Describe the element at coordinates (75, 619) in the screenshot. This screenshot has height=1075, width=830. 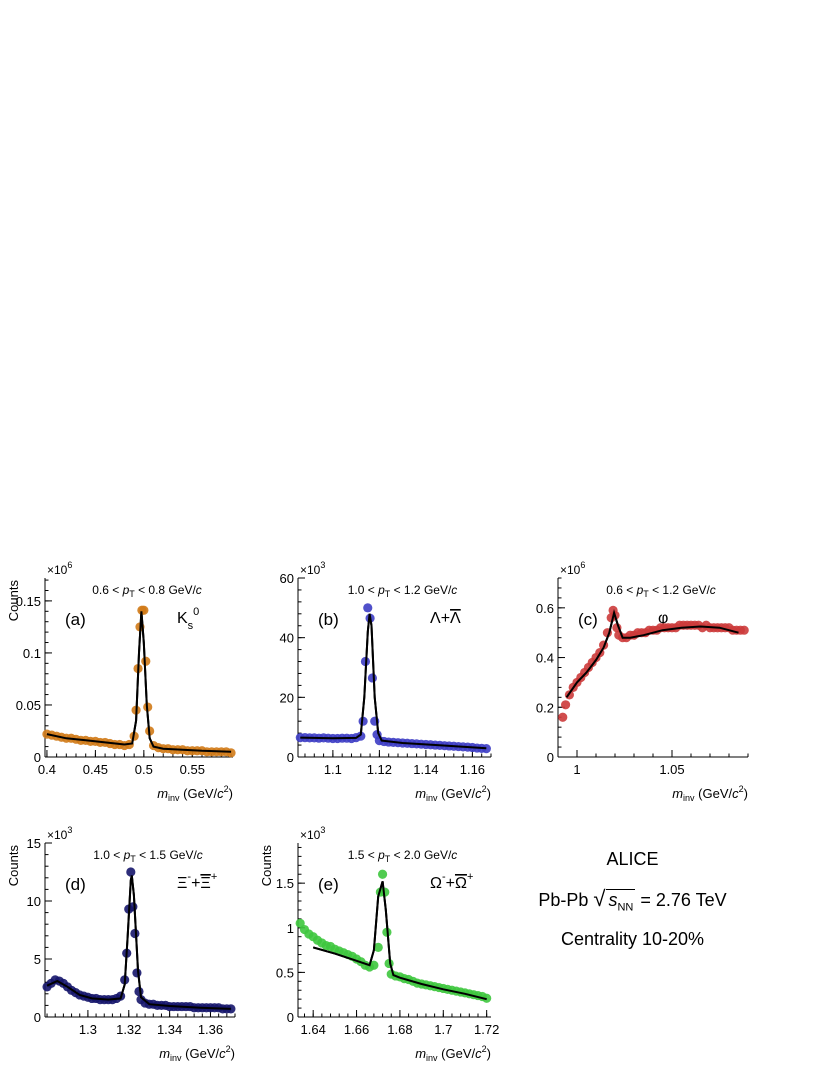
I see `panel-label: (a)` at that location.